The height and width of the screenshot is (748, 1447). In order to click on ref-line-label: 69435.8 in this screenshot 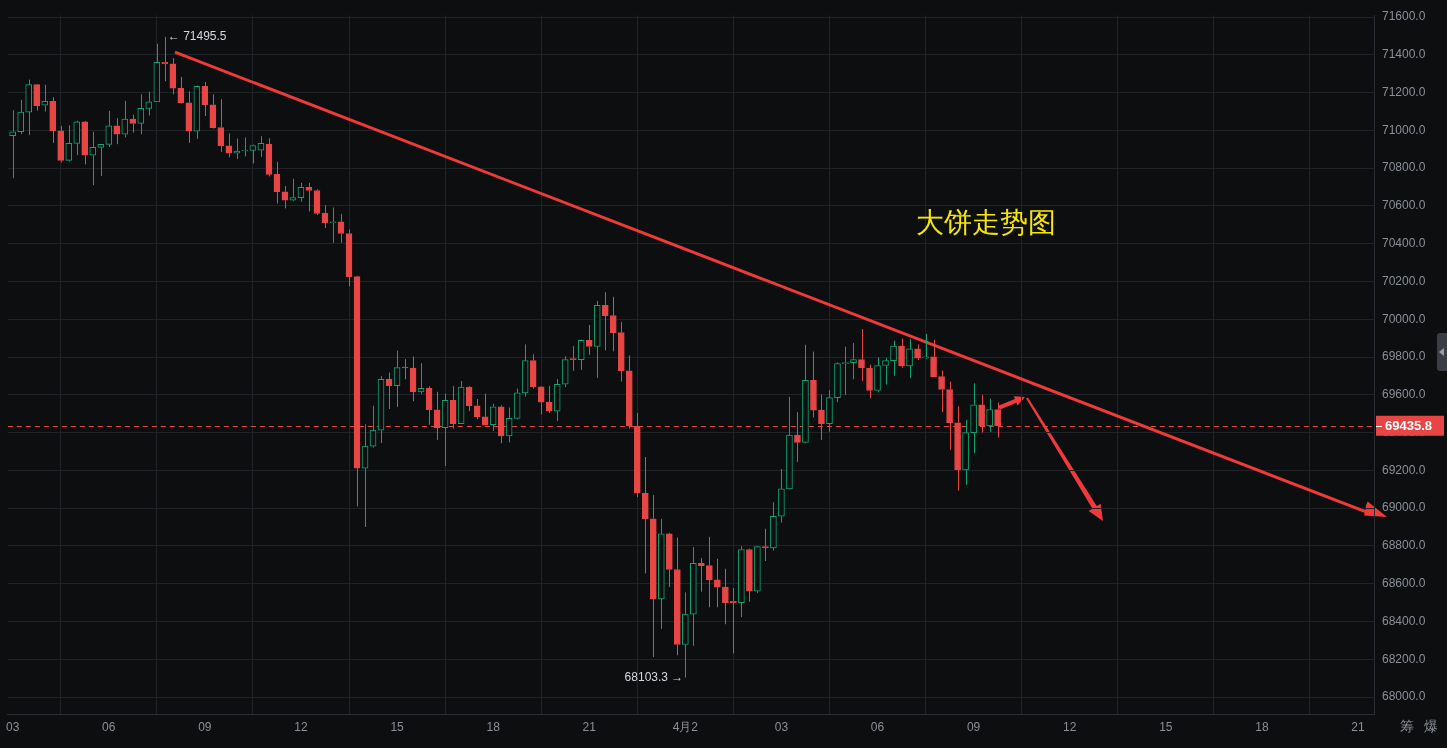, I will do `click(1408, 426)`.